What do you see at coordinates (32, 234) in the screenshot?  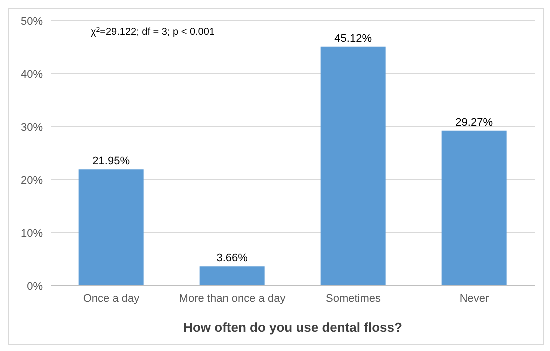 I see `y-tick-label: 10%` at bounding box center [32, 234].